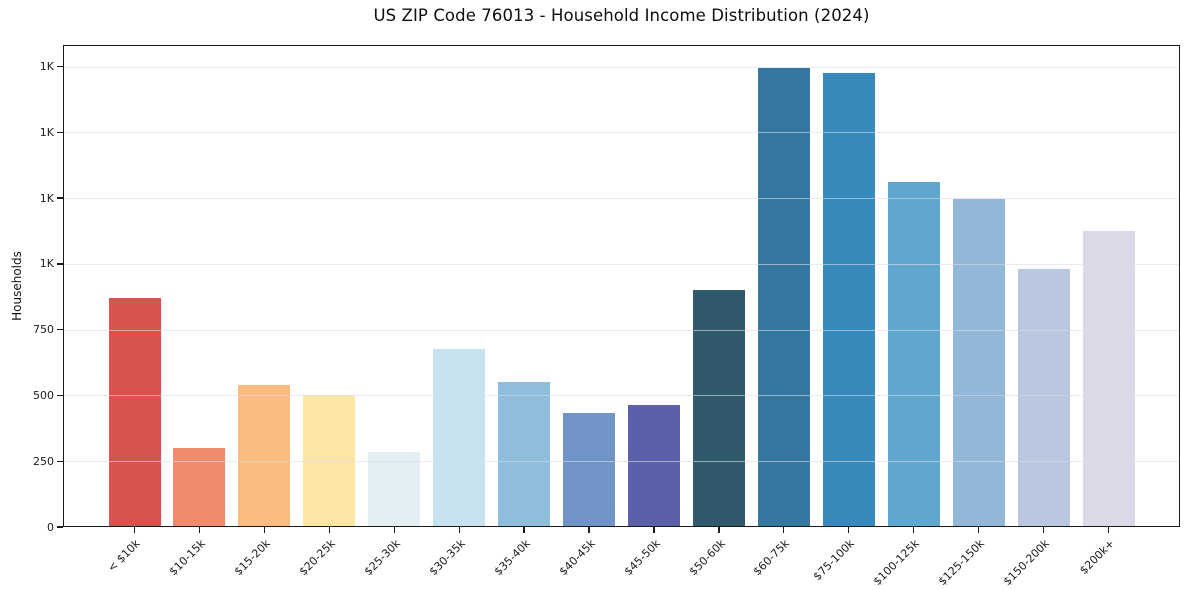  What do you see at coordinates (50, 527) in the screenshot?
I see `y-tick-label: 0` at bounding box center [50, 527].